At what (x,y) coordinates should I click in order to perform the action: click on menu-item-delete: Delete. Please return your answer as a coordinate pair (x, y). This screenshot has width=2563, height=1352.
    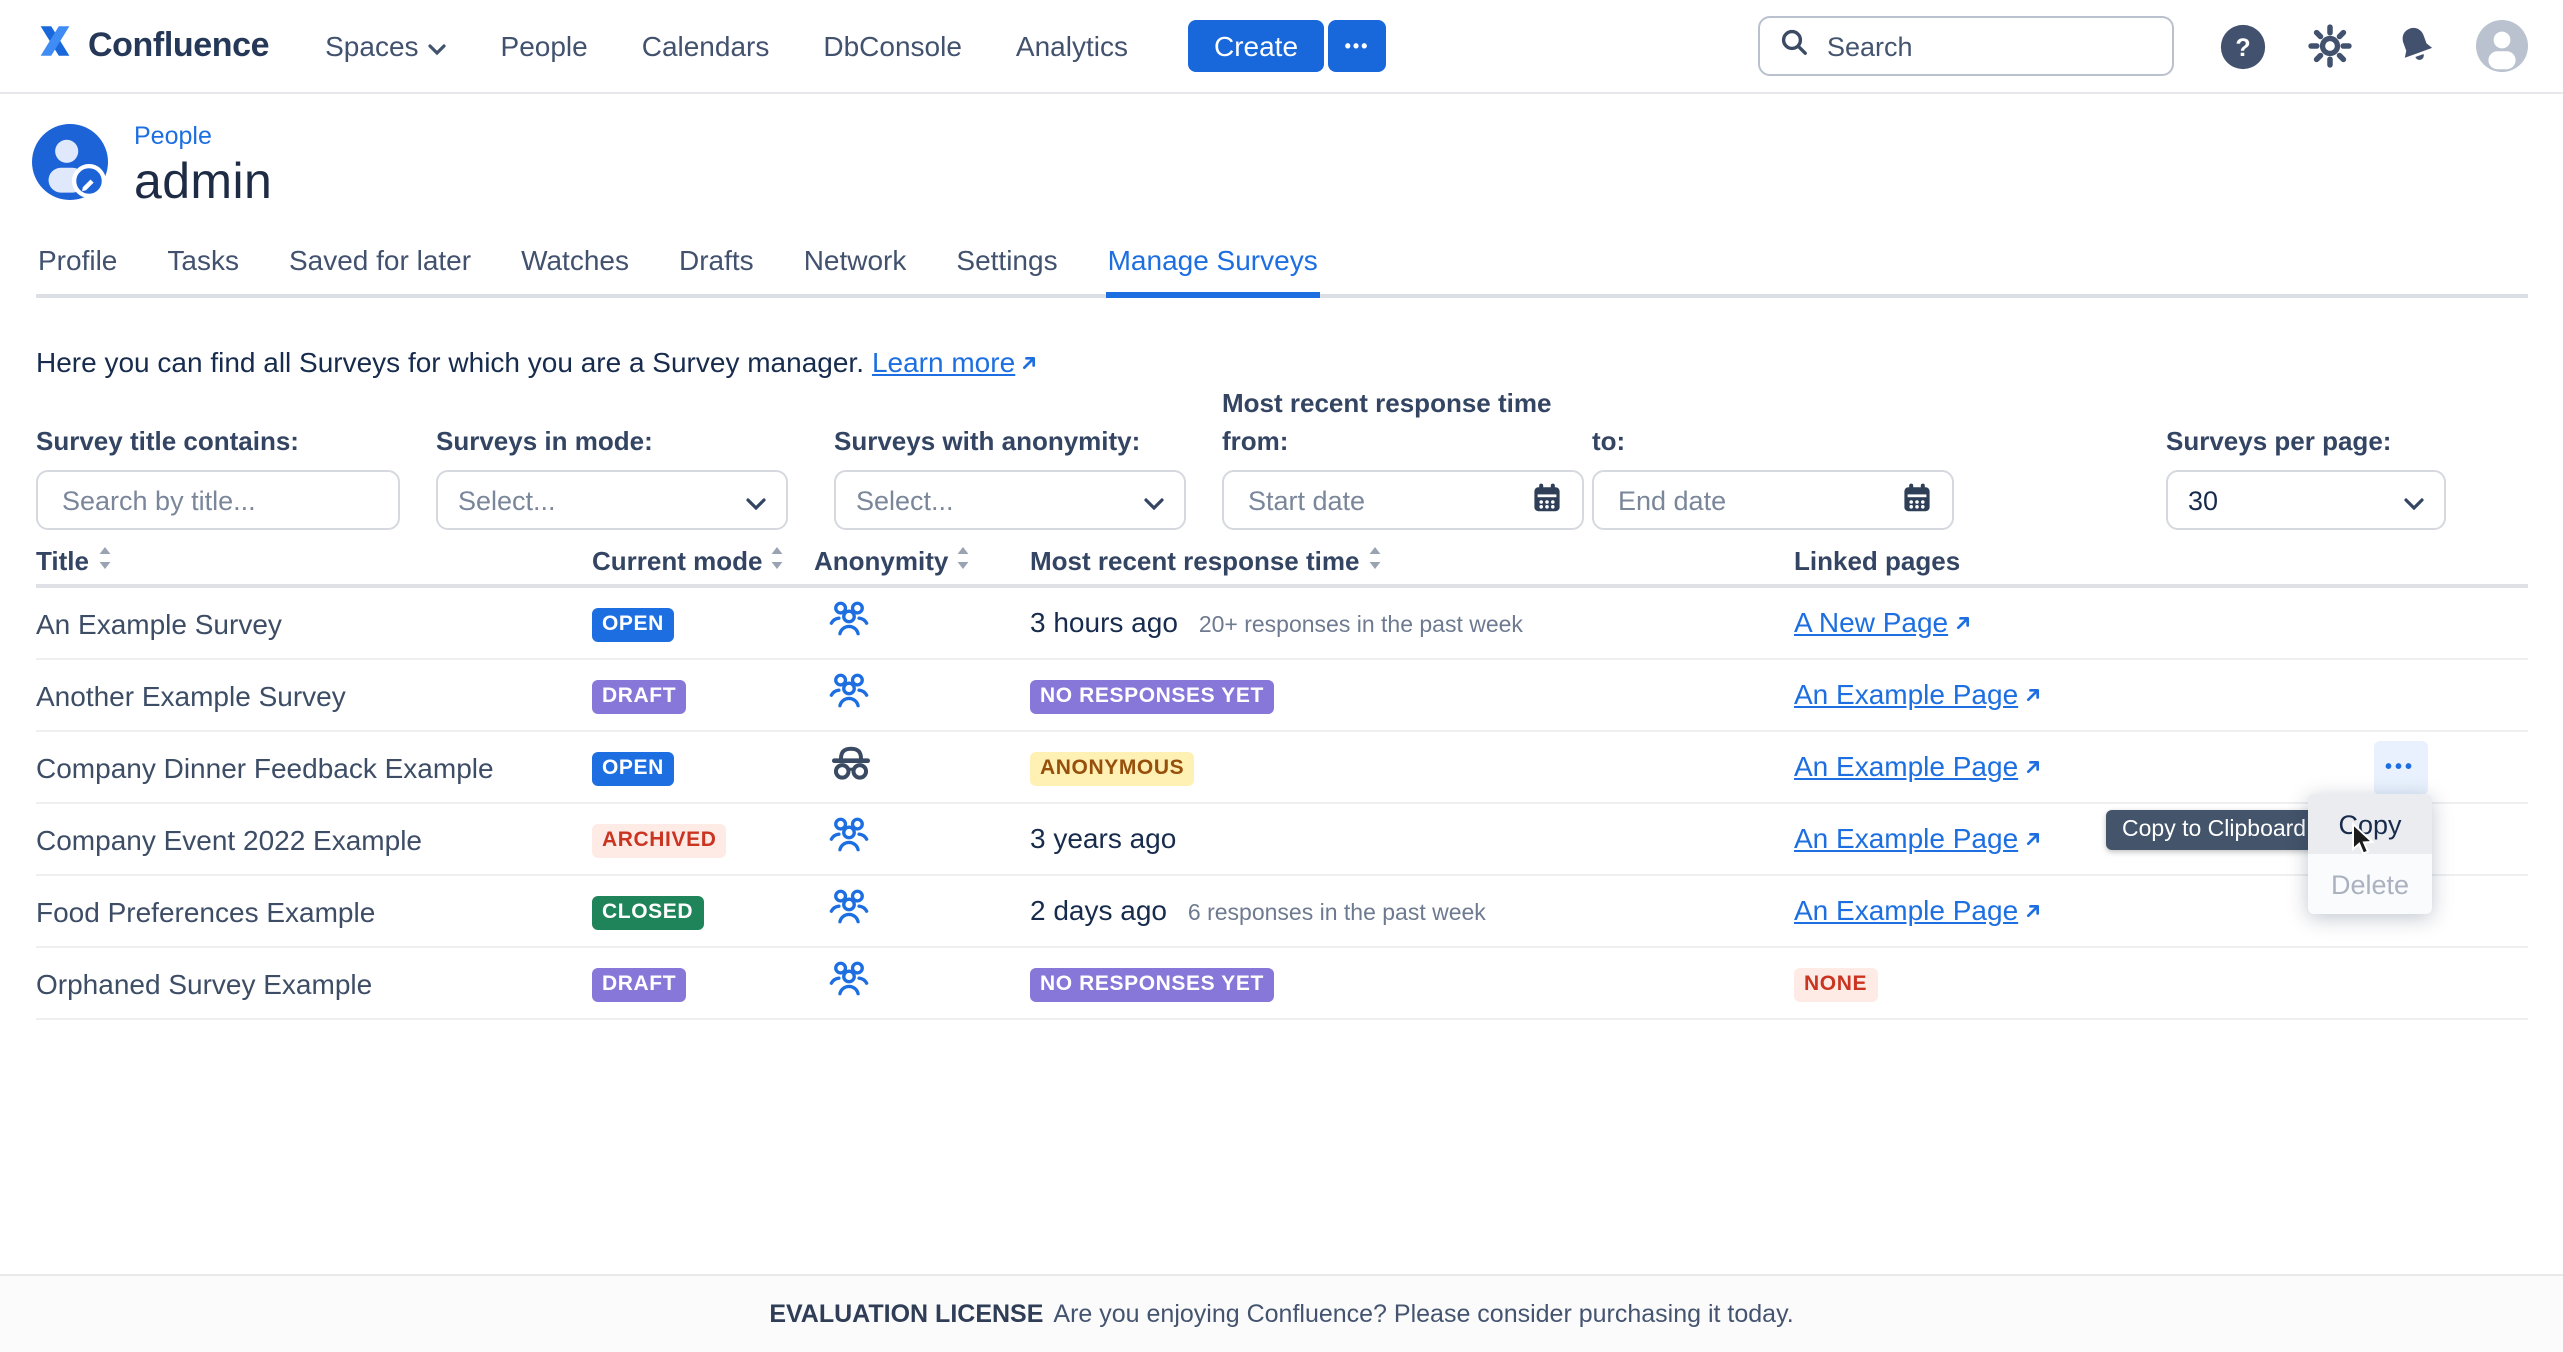
    Looking at the image, I should click on (2370, 884).